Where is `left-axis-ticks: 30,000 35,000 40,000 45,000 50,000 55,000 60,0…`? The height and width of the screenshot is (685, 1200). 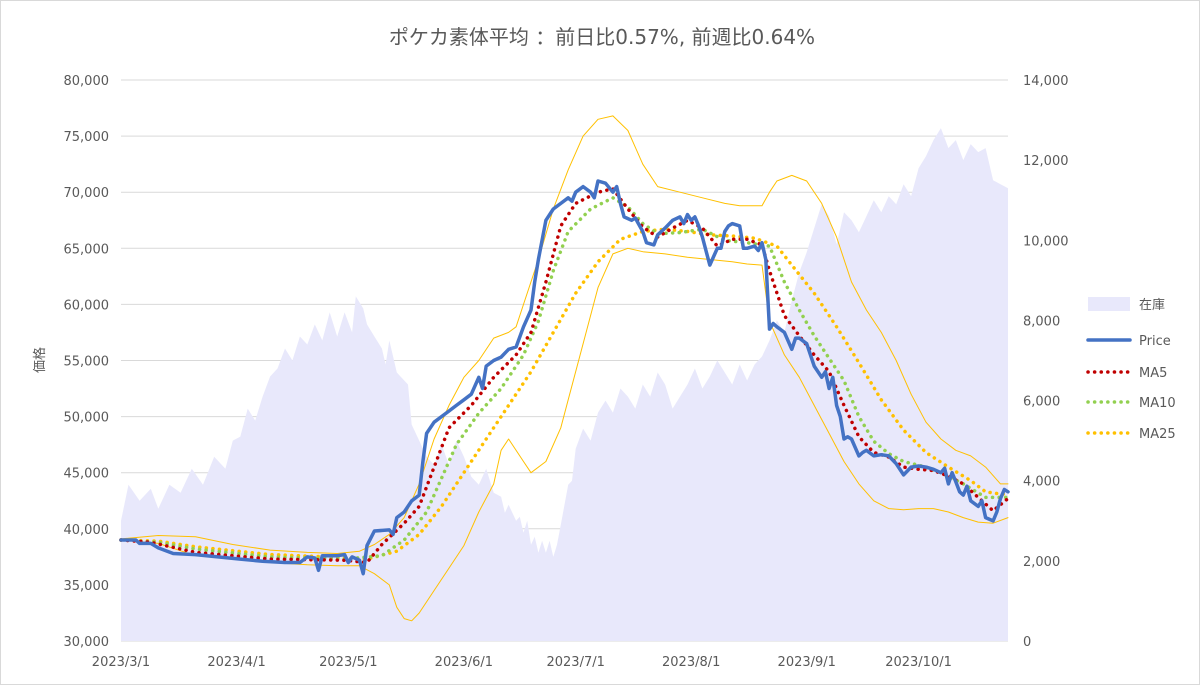 left-axis-ticks: 30,000 35,000 40,000 45,000 50,000 55,000 60,0… is located at coordinates (87, 362).